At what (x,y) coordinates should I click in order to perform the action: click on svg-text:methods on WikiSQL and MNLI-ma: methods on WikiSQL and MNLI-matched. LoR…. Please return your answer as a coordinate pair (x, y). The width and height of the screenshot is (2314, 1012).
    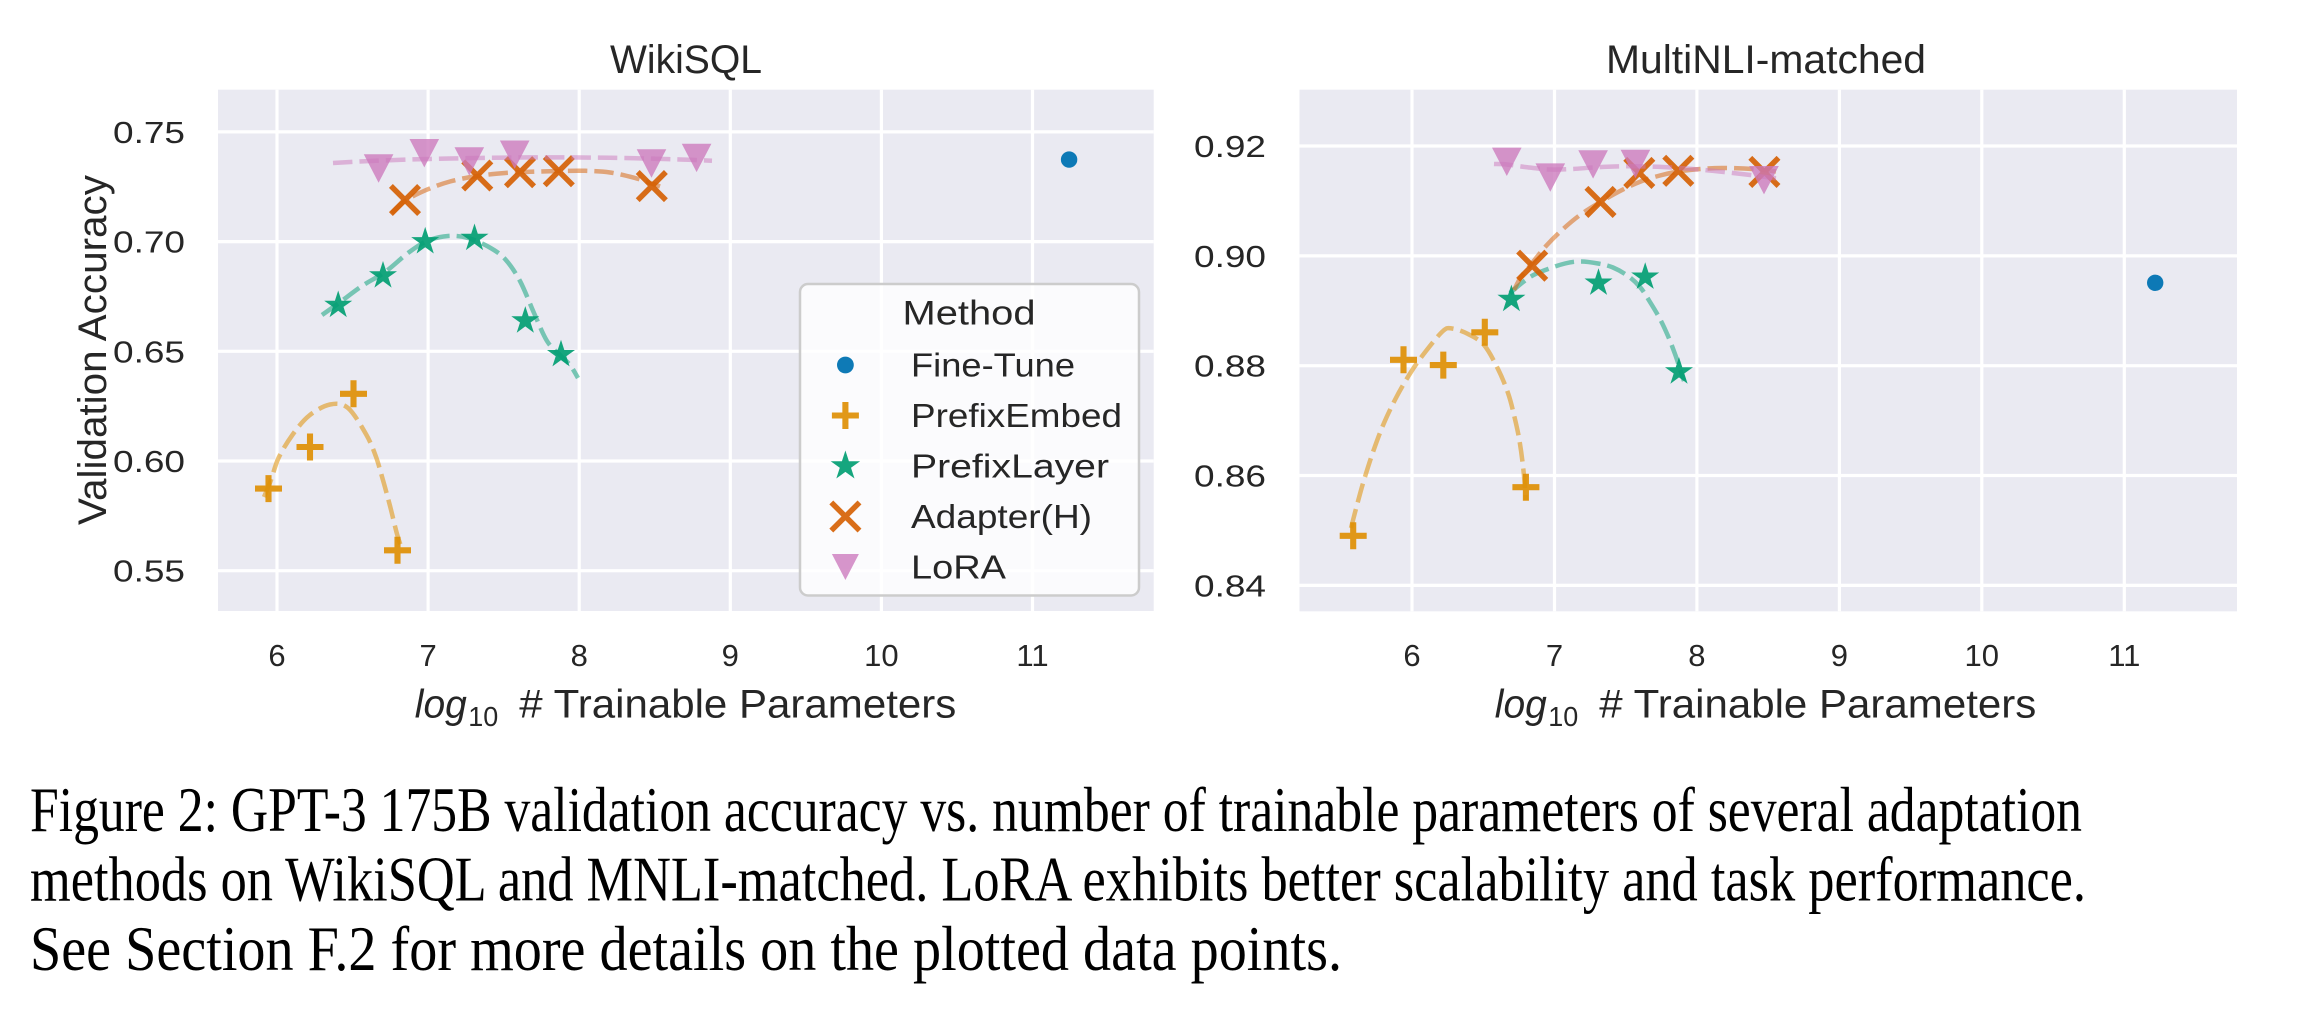
    Looking at the image, I should click on (1058, 880).